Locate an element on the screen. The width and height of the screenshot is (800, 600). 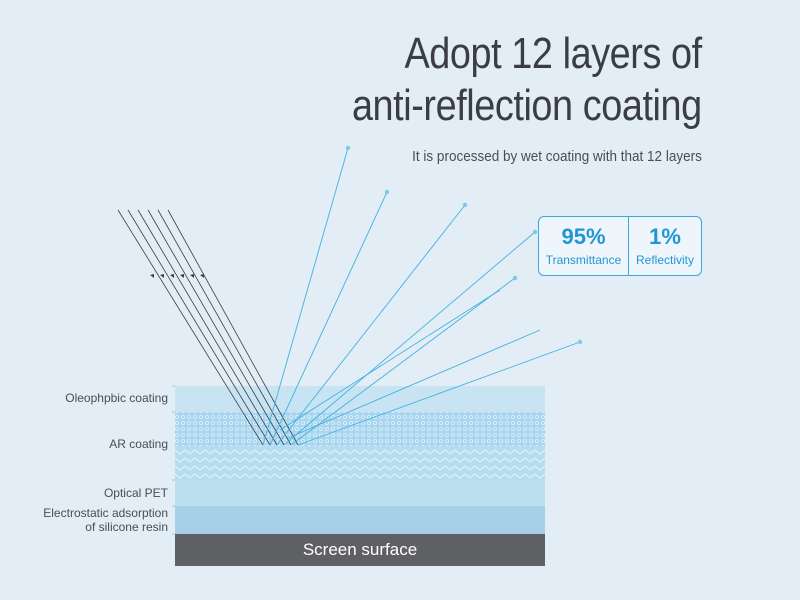
ray-endpoints is located at coordinates (464, 245).